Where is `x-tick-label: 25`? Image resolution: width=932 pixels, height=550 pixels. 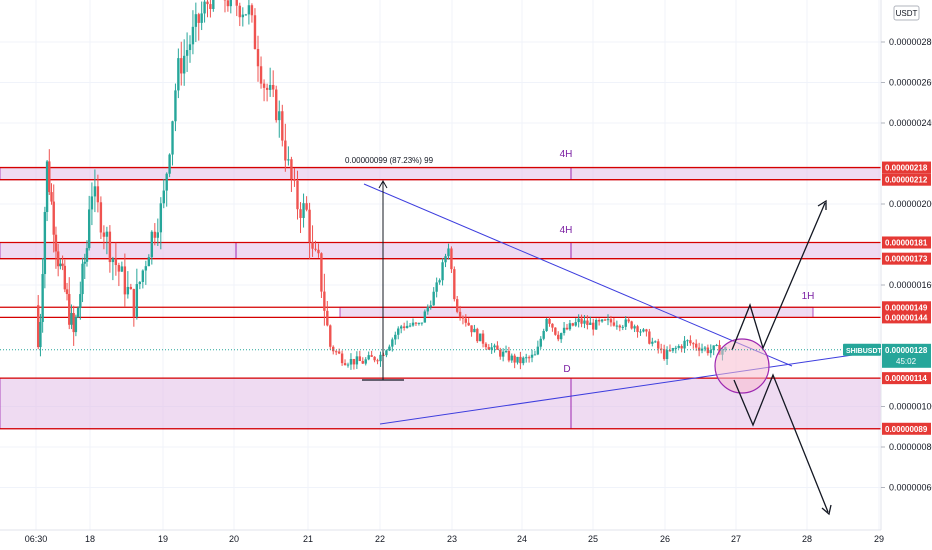 x-tick-label: 25 is located at coordinates (593, 539).